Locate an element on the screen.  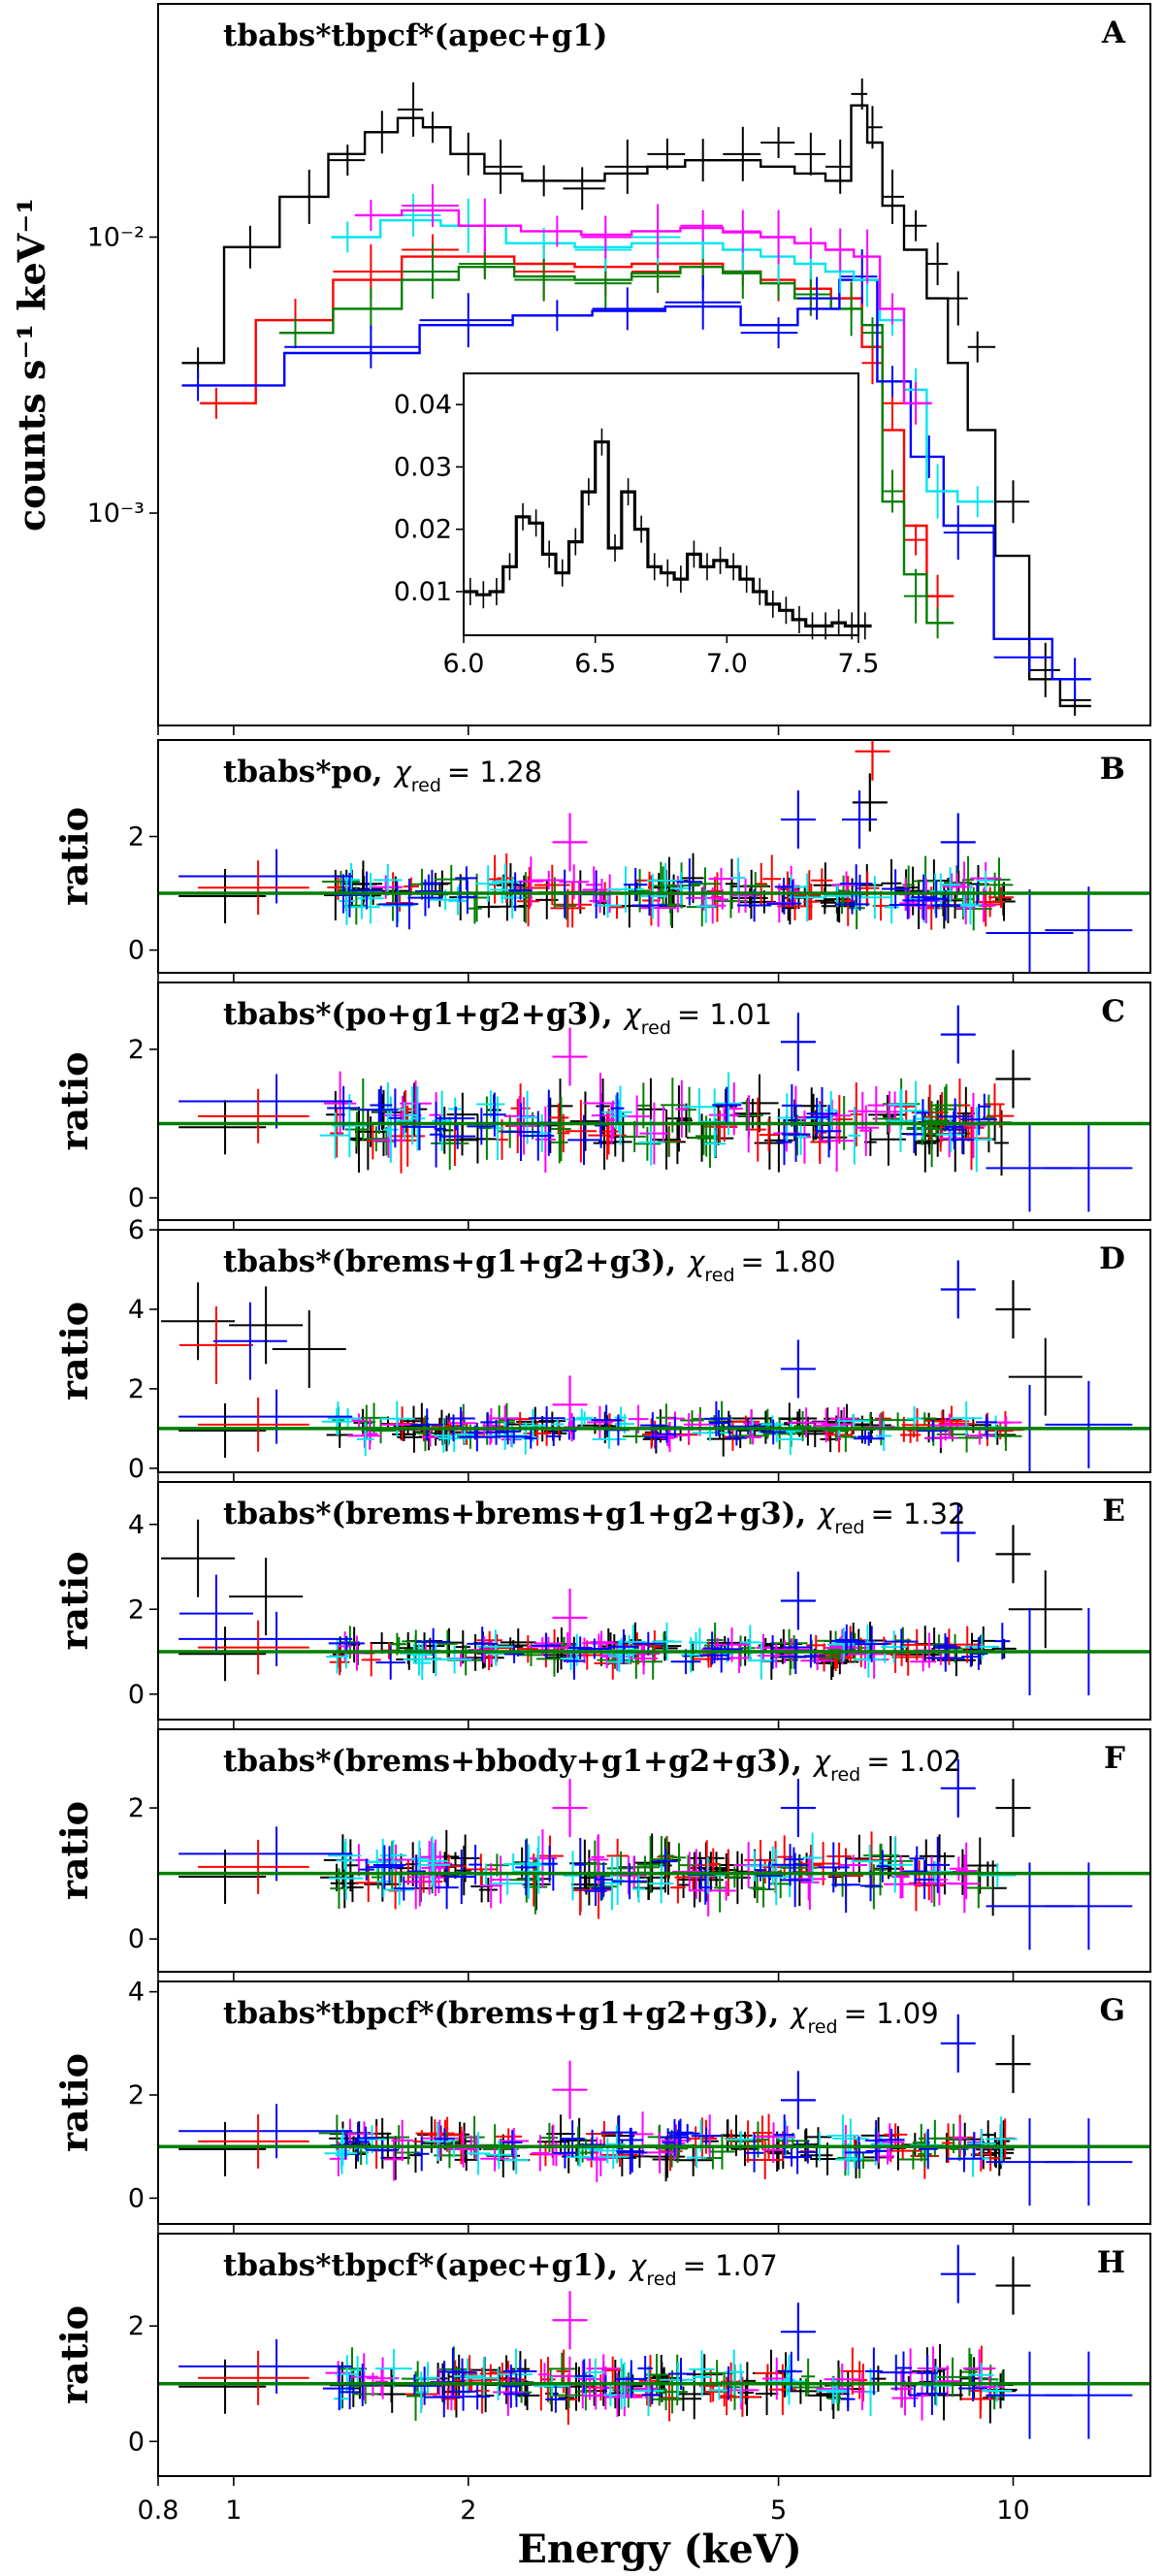
inset-background is located at coordinates (661, 504).